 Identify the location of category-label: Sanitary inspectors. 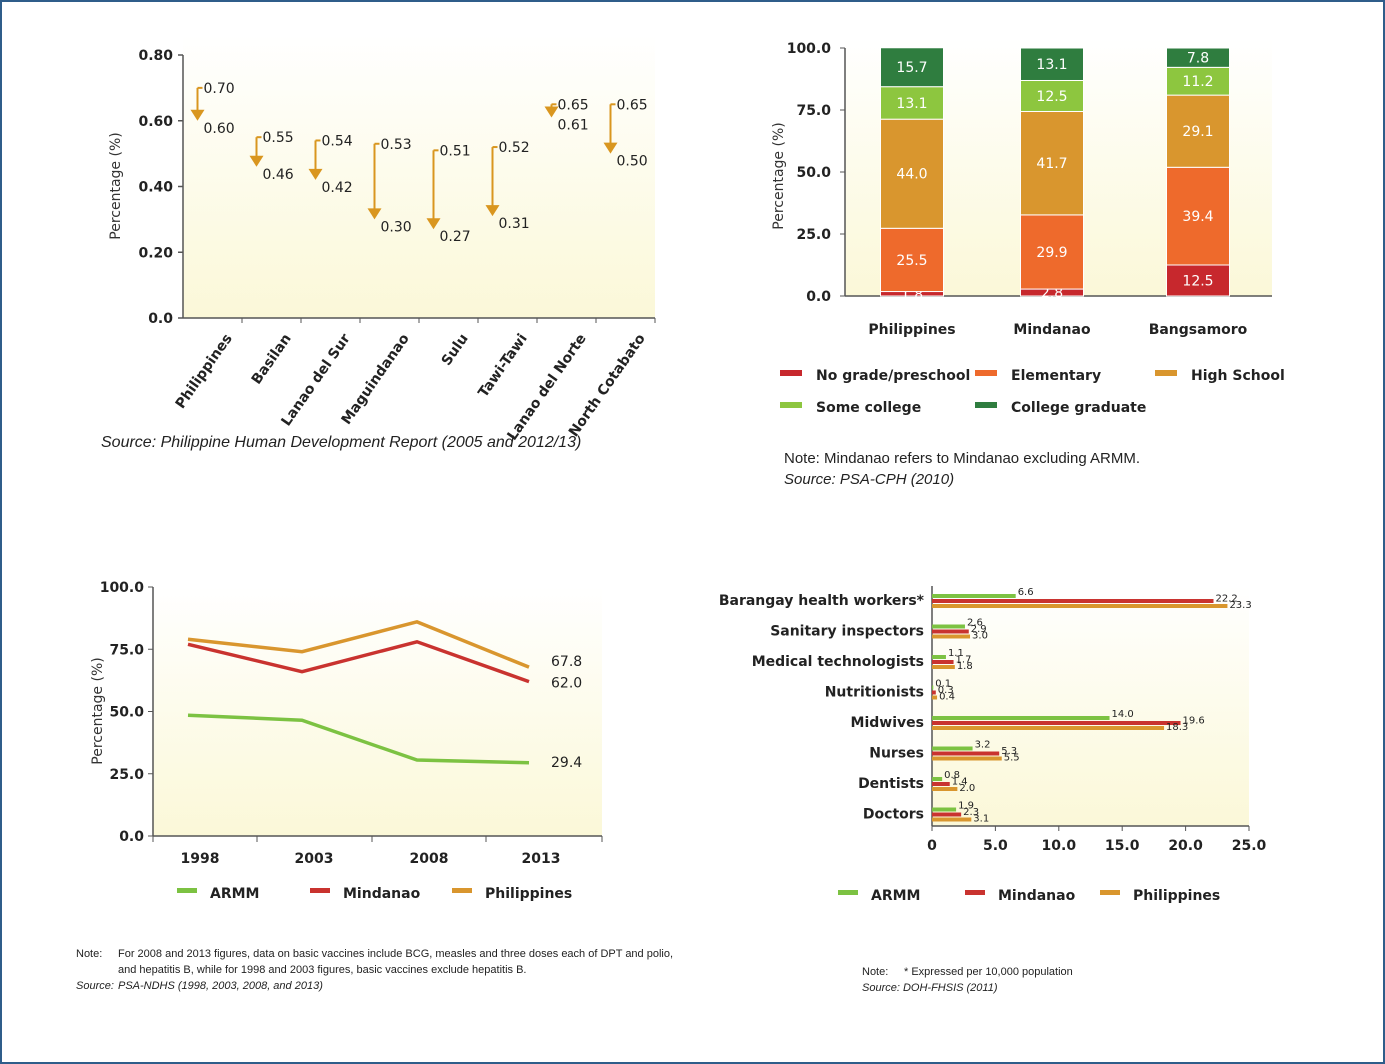
(847, 632).